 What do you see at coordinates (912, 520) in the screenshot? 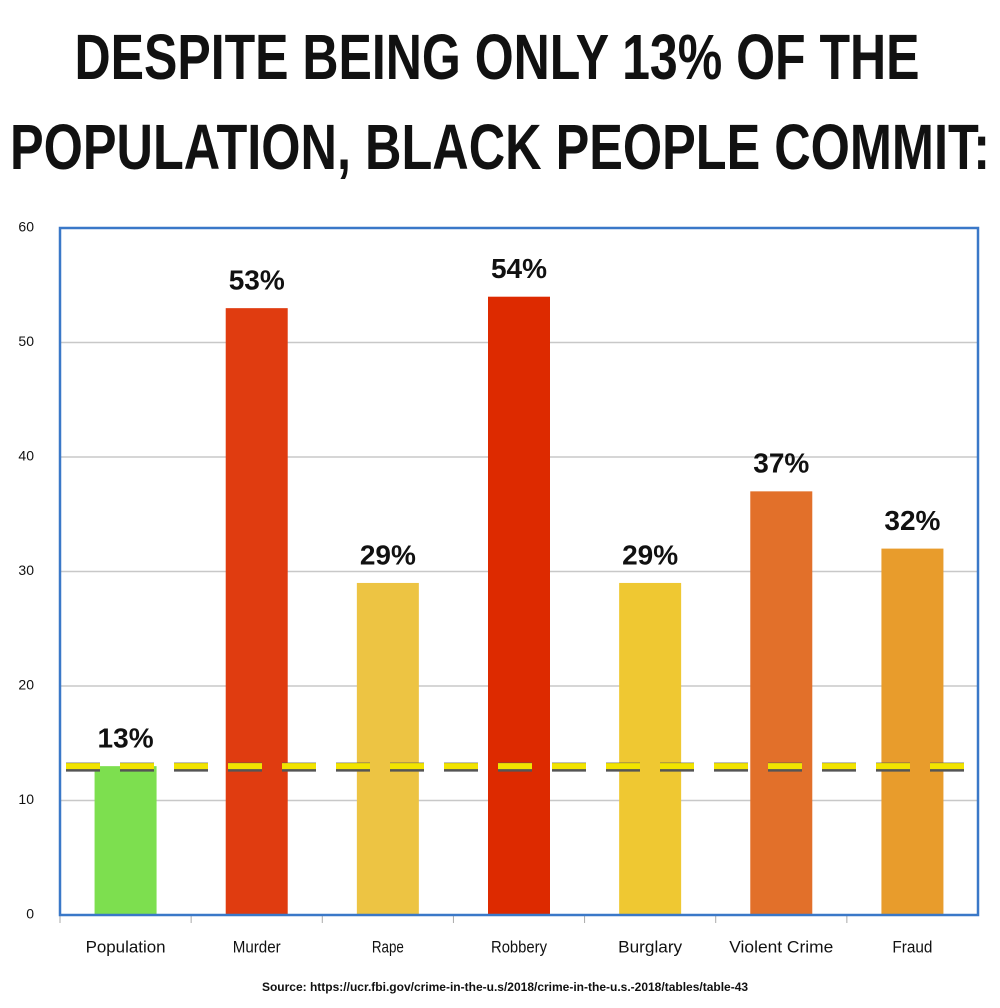
I see `value-label: 32%` at bounding box center [912, 520].